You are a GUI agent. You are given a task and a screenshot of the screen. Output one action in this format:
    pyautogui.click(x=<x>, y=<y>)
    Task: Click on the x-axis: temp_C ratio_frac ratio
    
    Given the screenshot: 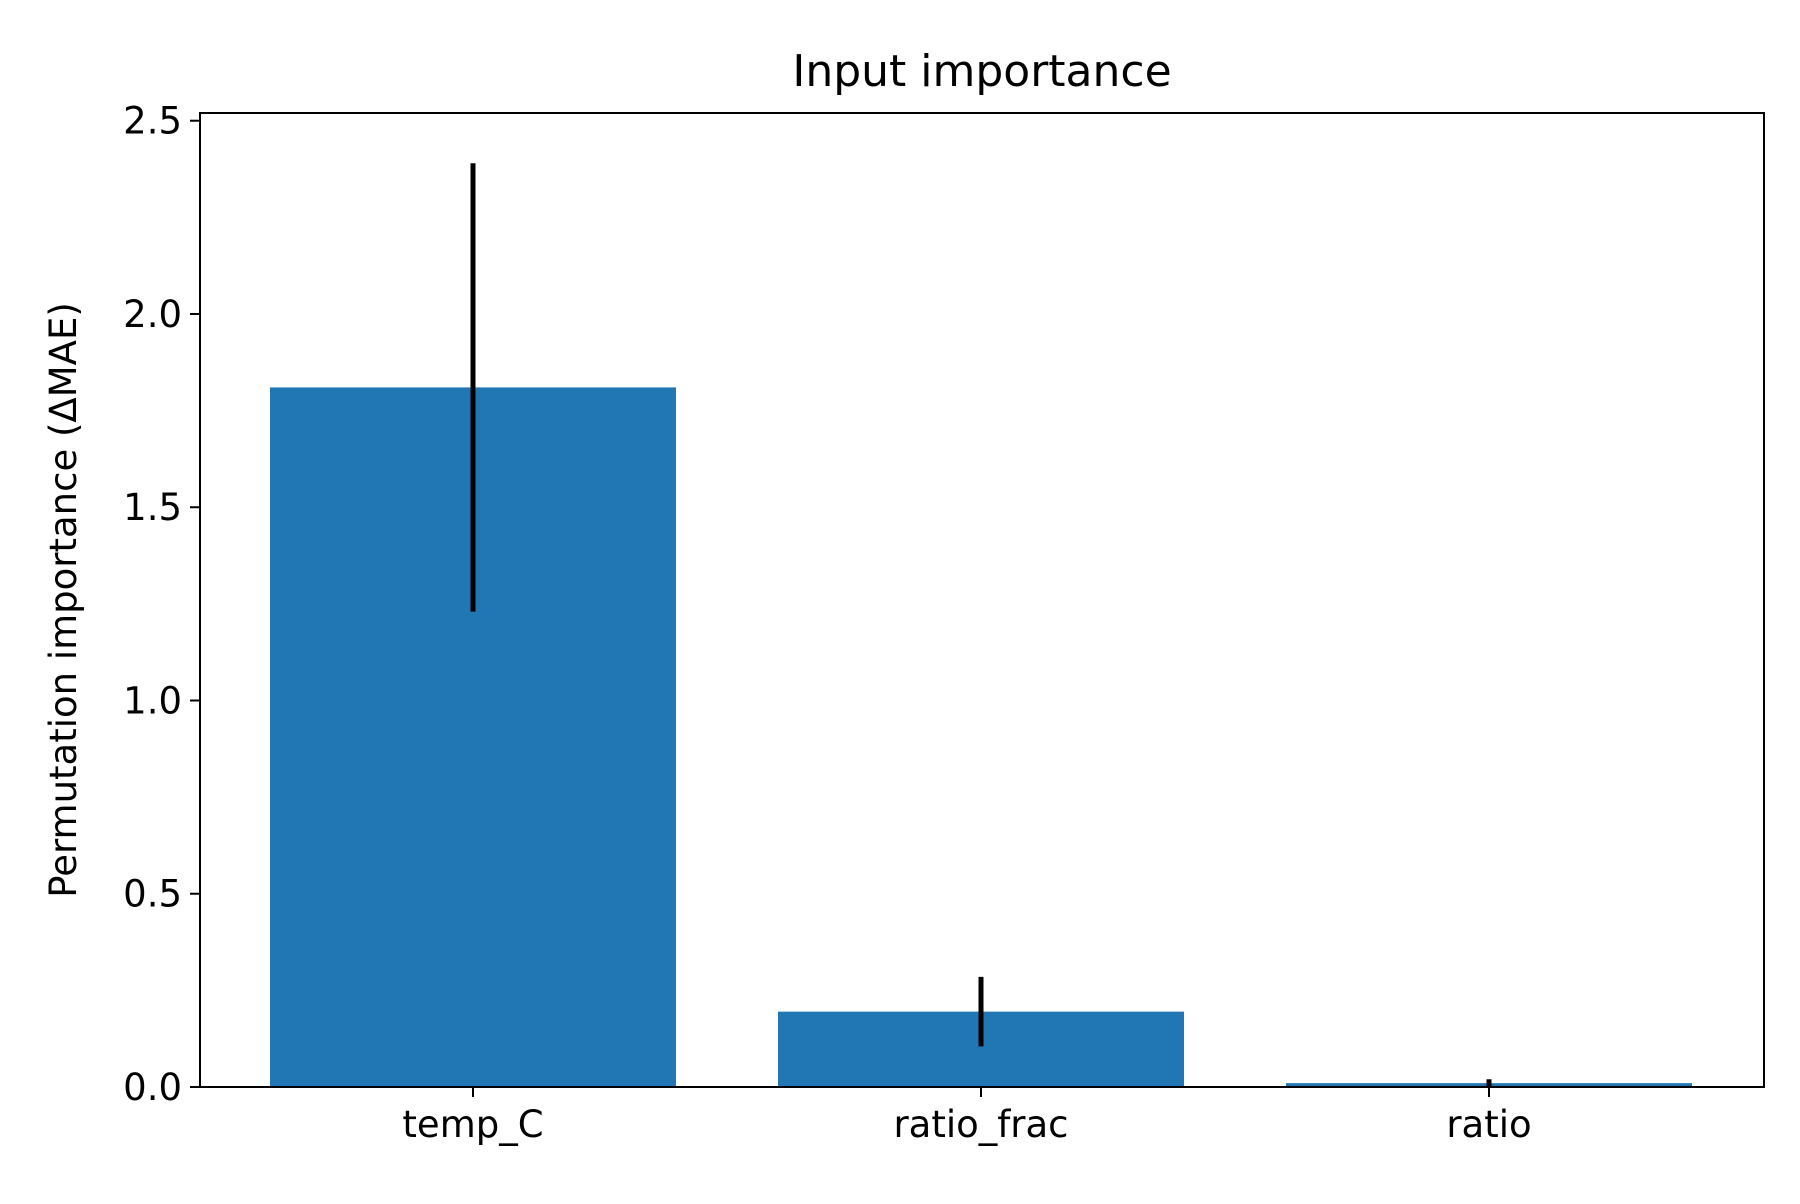 What is the action you would take?
    pyautogui.click(x=967, y=1116)
    